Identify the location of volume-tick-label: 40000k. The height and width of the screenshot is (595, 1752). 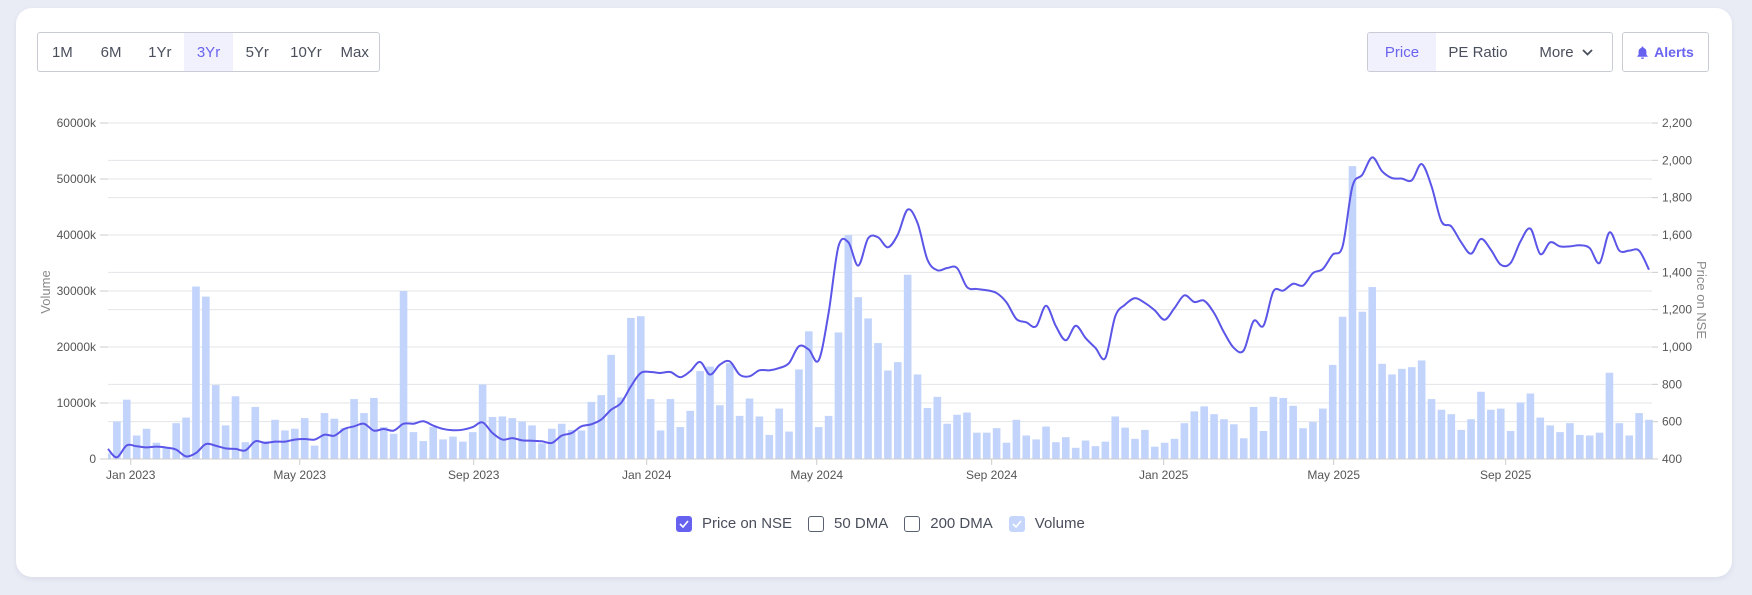
(77, 235).